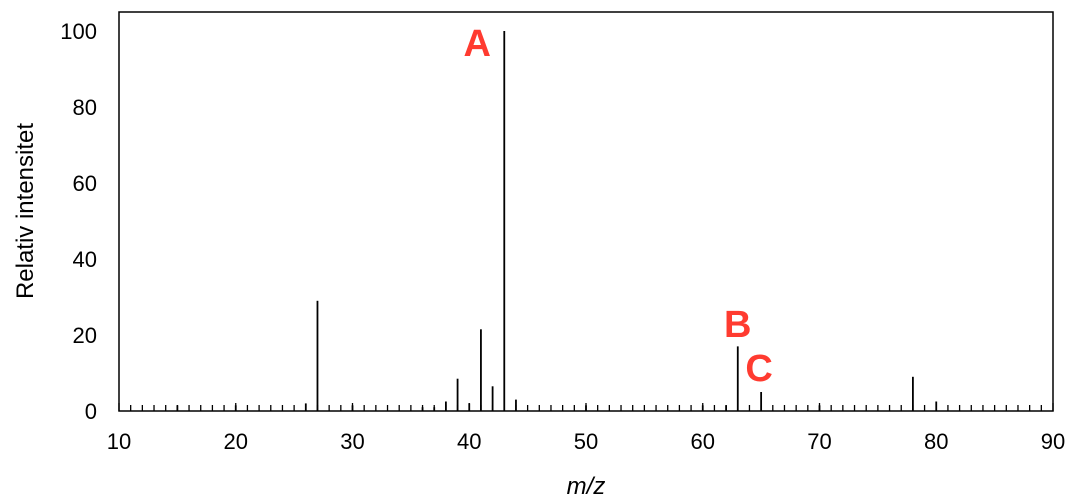 The width and height of the screenshot is (1083, 498). Describe the element at coordinates (758, 369) in the screenshot. I see `annotation-c: C` at that location.